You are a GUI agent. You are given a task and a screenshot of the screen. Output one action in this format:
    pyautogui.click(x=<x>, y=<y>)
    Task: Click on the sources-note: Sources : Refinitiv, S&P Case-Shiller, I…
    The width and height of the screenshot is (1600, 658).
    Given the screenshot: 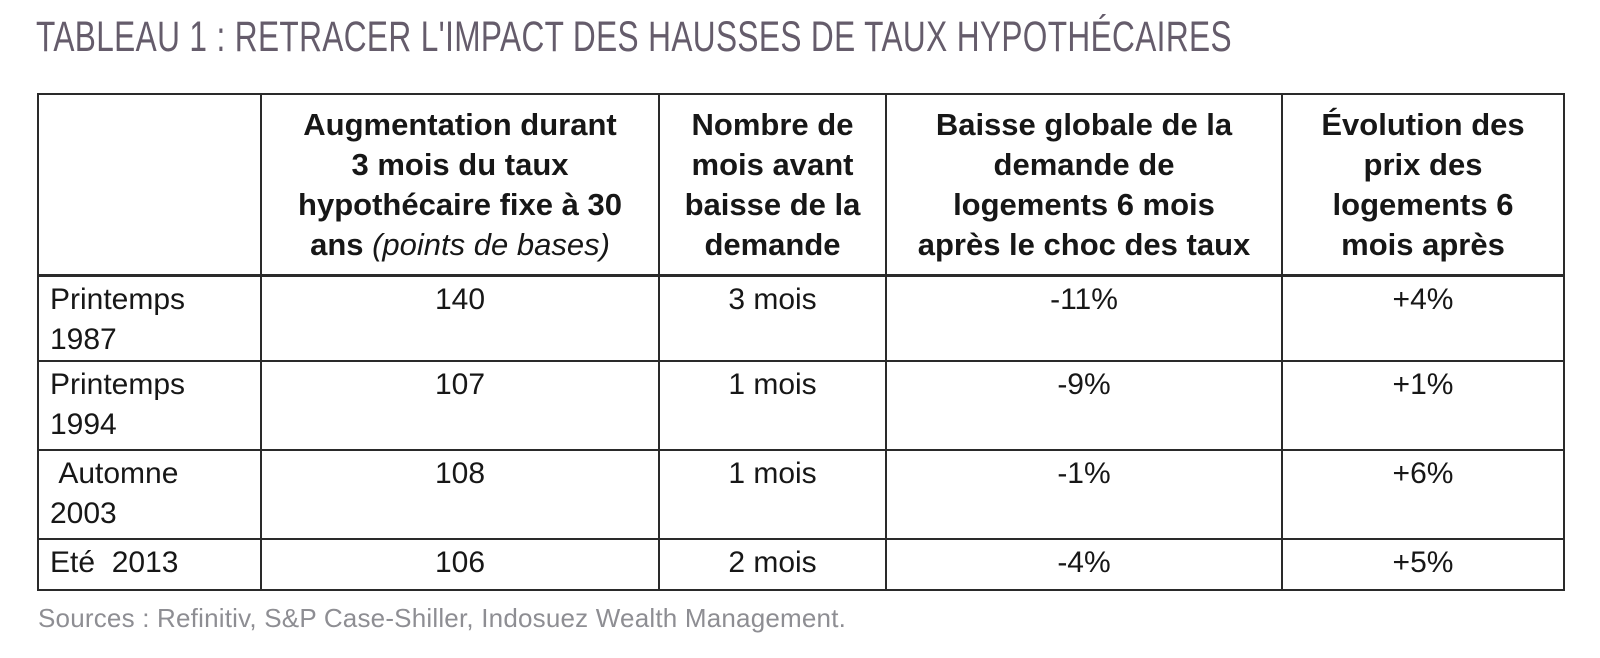 What is the action you would take?
    pyautogui.click(x=442, y=618)
    